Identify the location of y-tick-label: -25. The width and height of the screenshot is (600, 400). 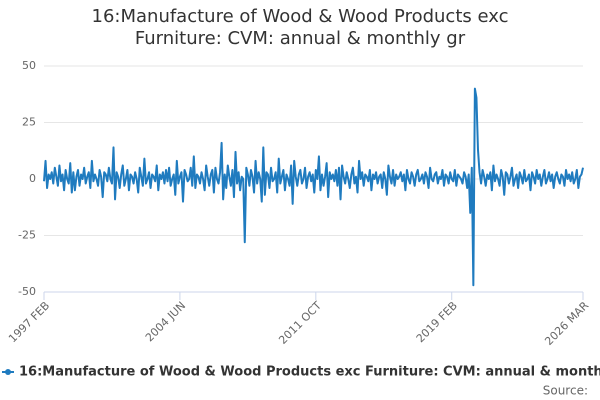
(27, 235).